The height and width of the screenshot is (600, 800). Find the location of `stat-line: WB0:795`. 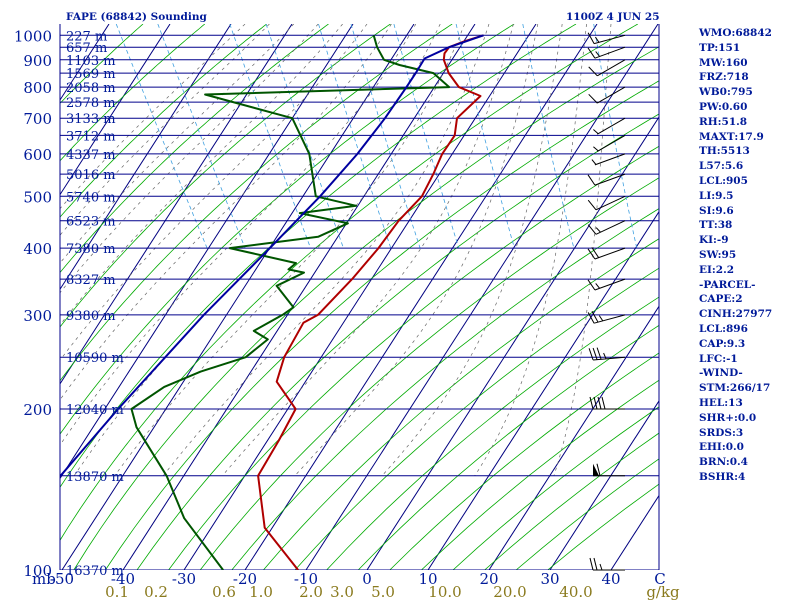

stat-line: WB0:795 is located at coordinates (726, 92).